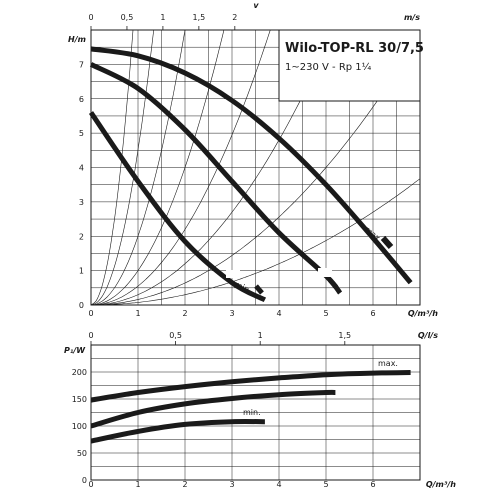 The height and width of the screenshot is (490, 490). Describe the element at coordinates (423, 313) in the screenshot. I see `head-x-axis-label: Q/m³/h` at that location.